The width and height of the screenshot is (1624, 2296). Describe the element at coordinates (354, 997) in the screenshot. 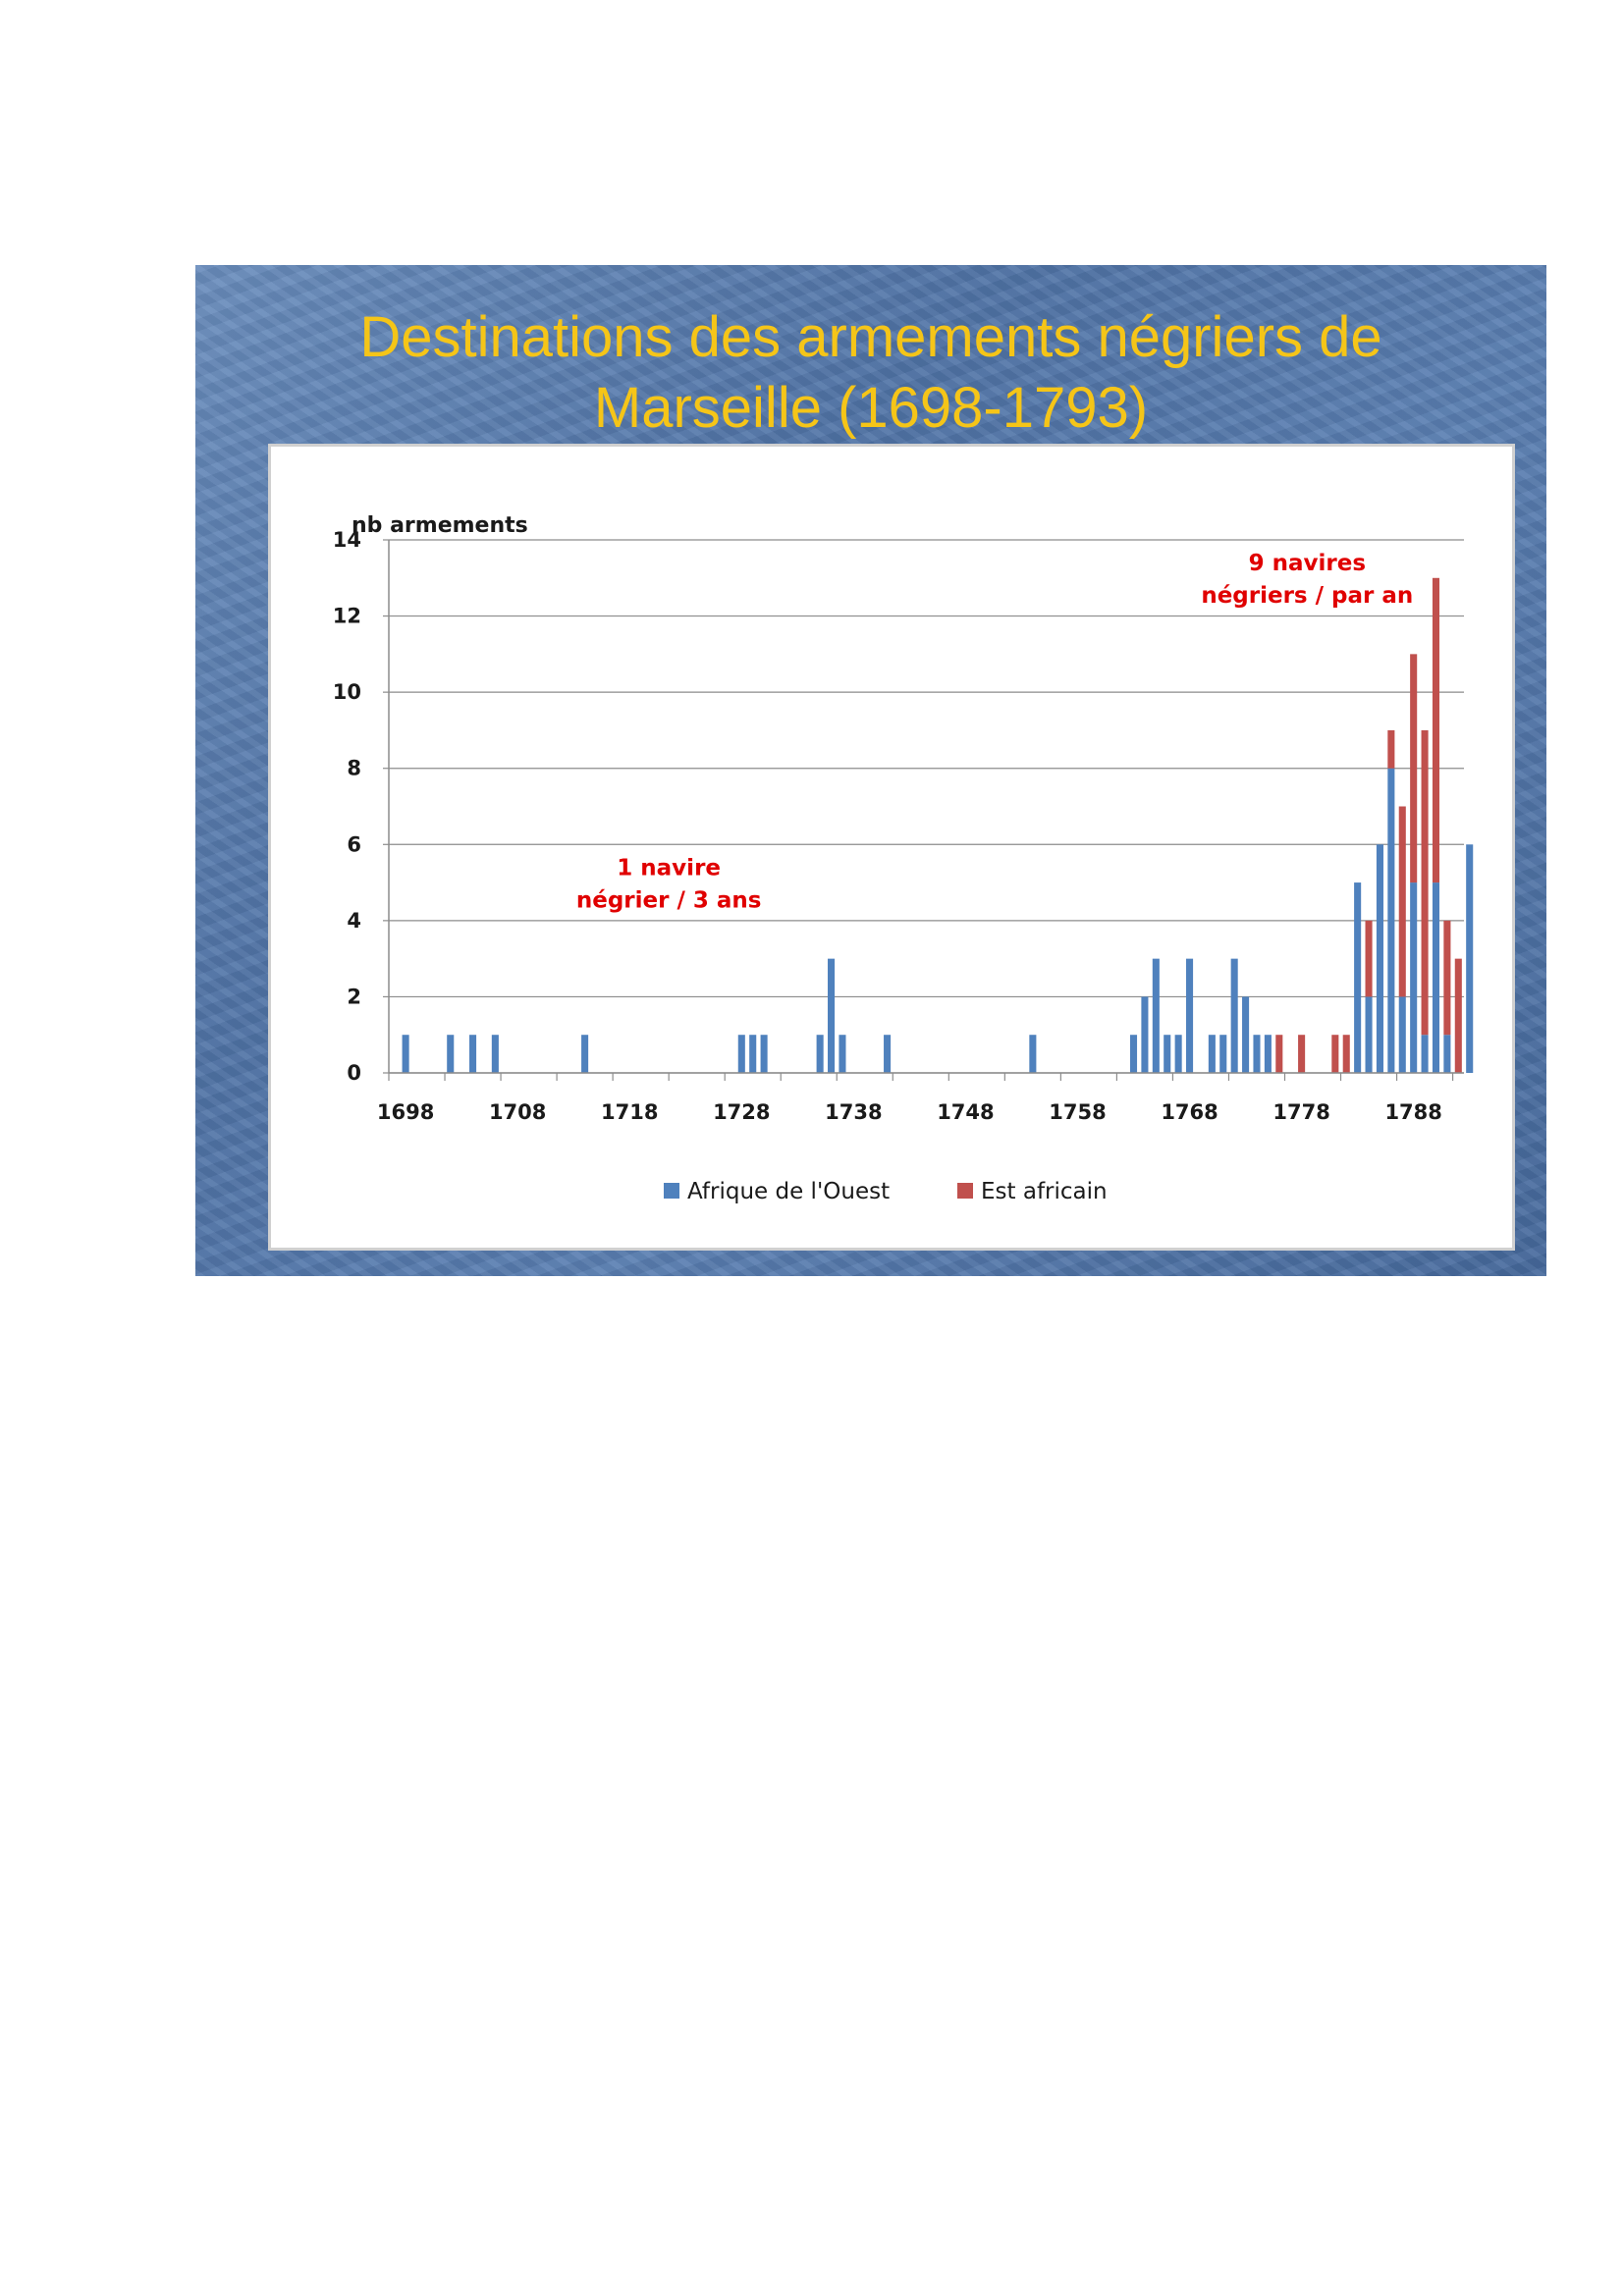

I see `y-tick-label: 2` at that location.